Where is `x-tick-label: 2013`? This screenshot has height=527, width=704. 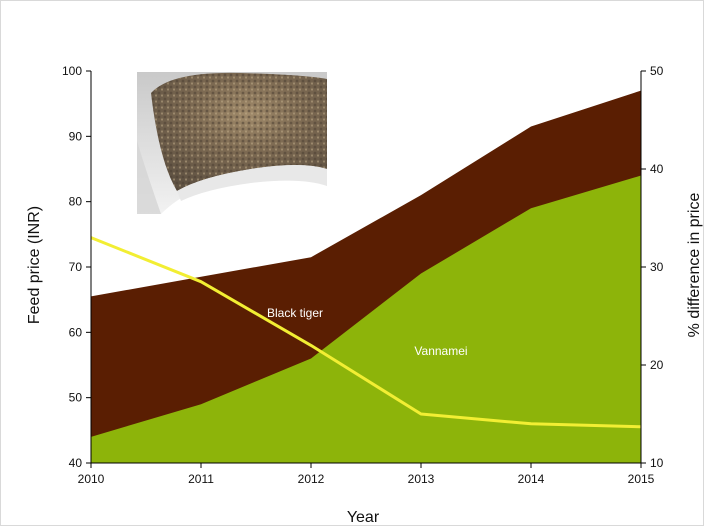 x-tick-label: 2013 is located at coordinates (421, 479).